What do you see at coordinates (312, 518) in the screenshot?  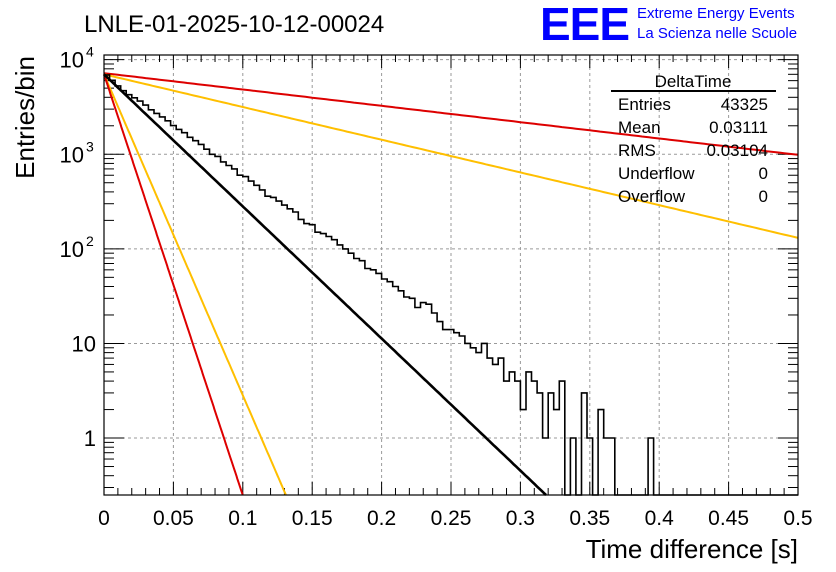 I see `x-tick-label: 0.15` at bounding box center [312, 518].